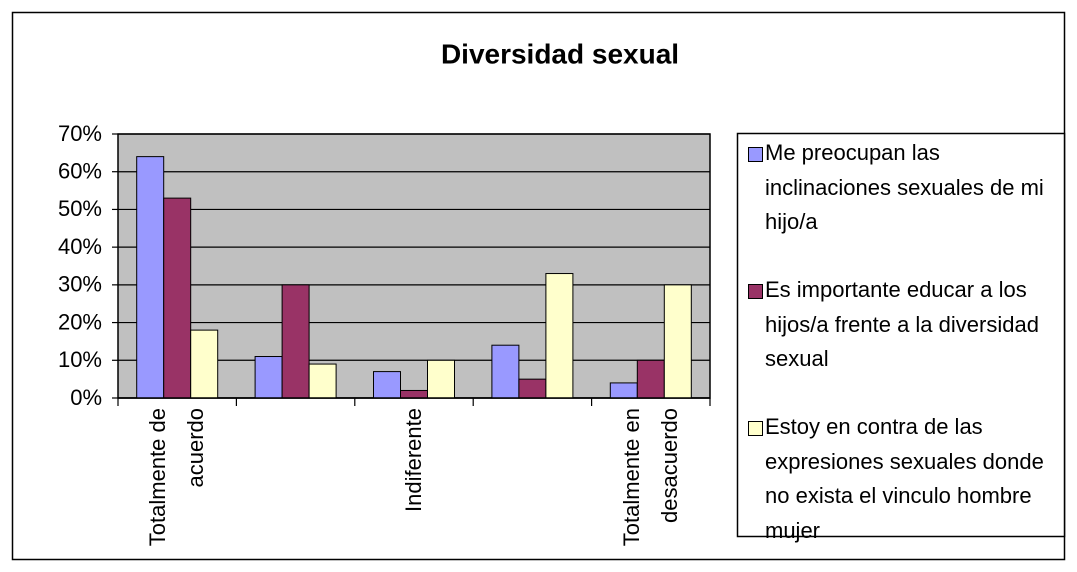  I want to click on y-tick-label: 30%, so click(80, 284).